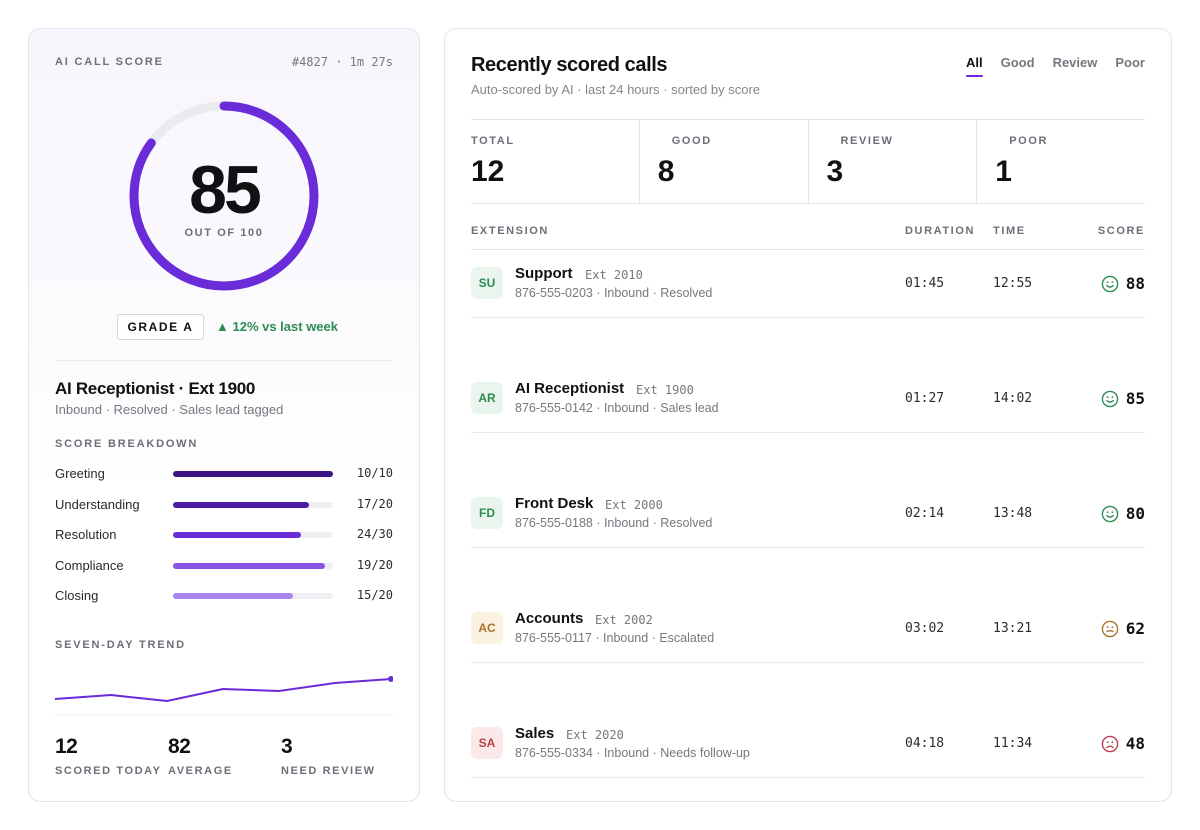 This screenshot has width=1200, height=830. What do you see at coordinates (328, 771) in the screenshot?
I see `stat-label: NEED REVIEW` at bounding box center [328, 771].